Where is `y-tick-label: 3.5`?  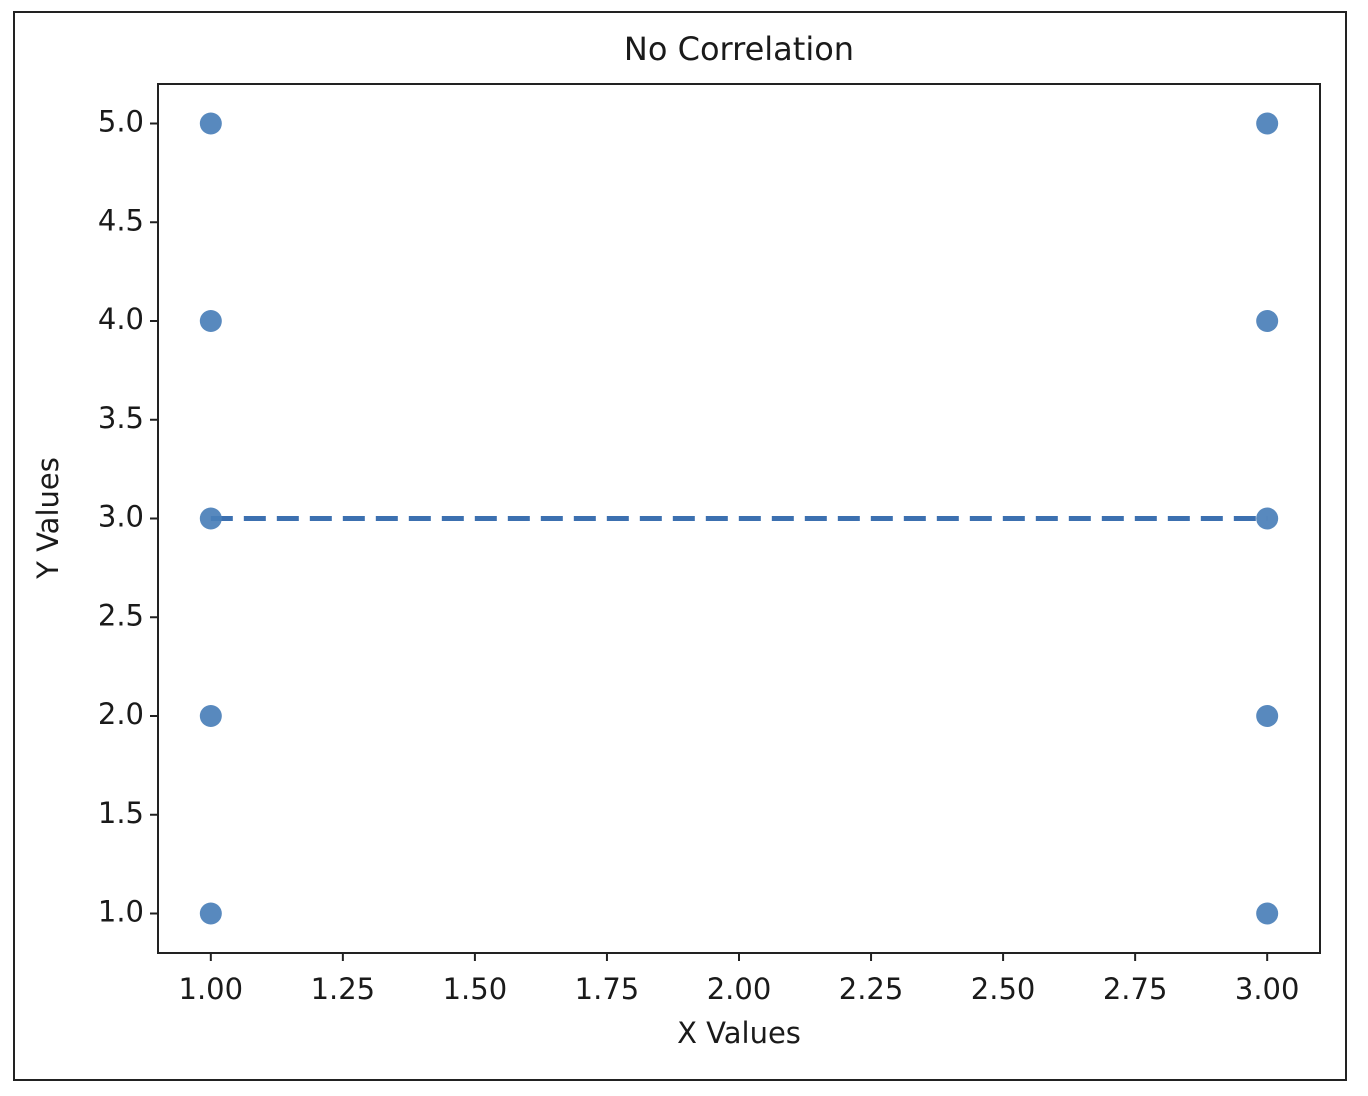
y-tick-label: 3.5 is located at coordinates (121, 418).